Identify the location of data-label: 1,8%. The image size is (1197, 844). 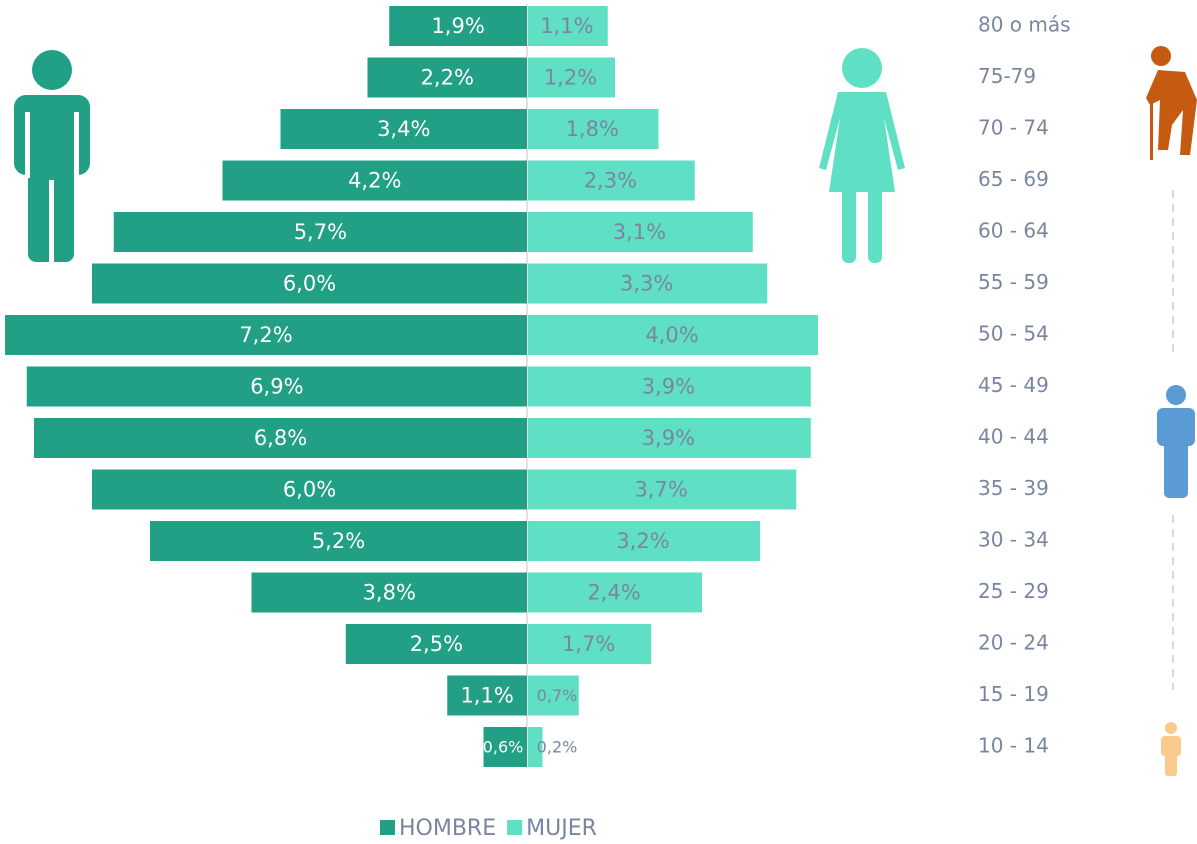
(592, 129).